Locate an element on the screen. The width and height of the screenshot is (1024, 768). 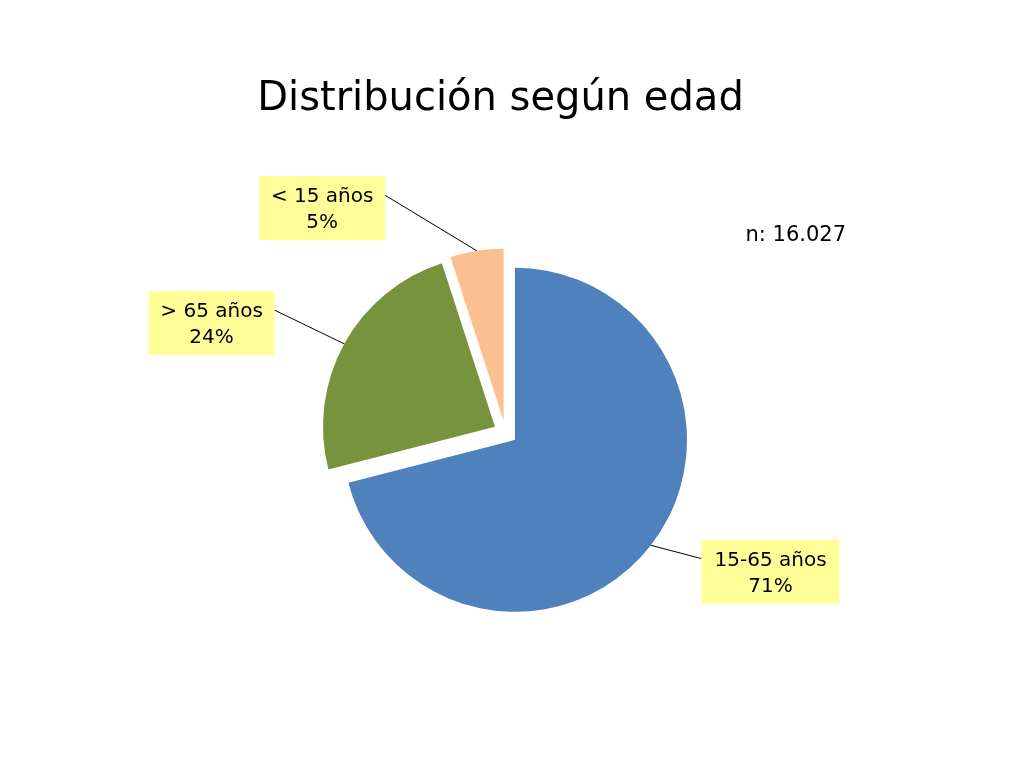
slice-label: < 15 años is located at coordinates (322, 195).